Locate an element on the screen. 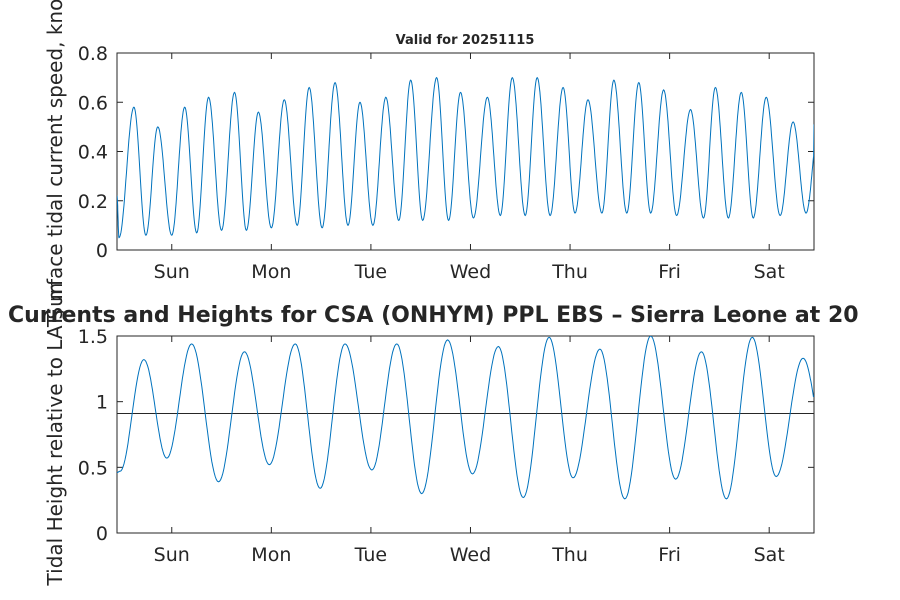  current-speed-xtick-label: Sun is located at coordinates (172, 272).